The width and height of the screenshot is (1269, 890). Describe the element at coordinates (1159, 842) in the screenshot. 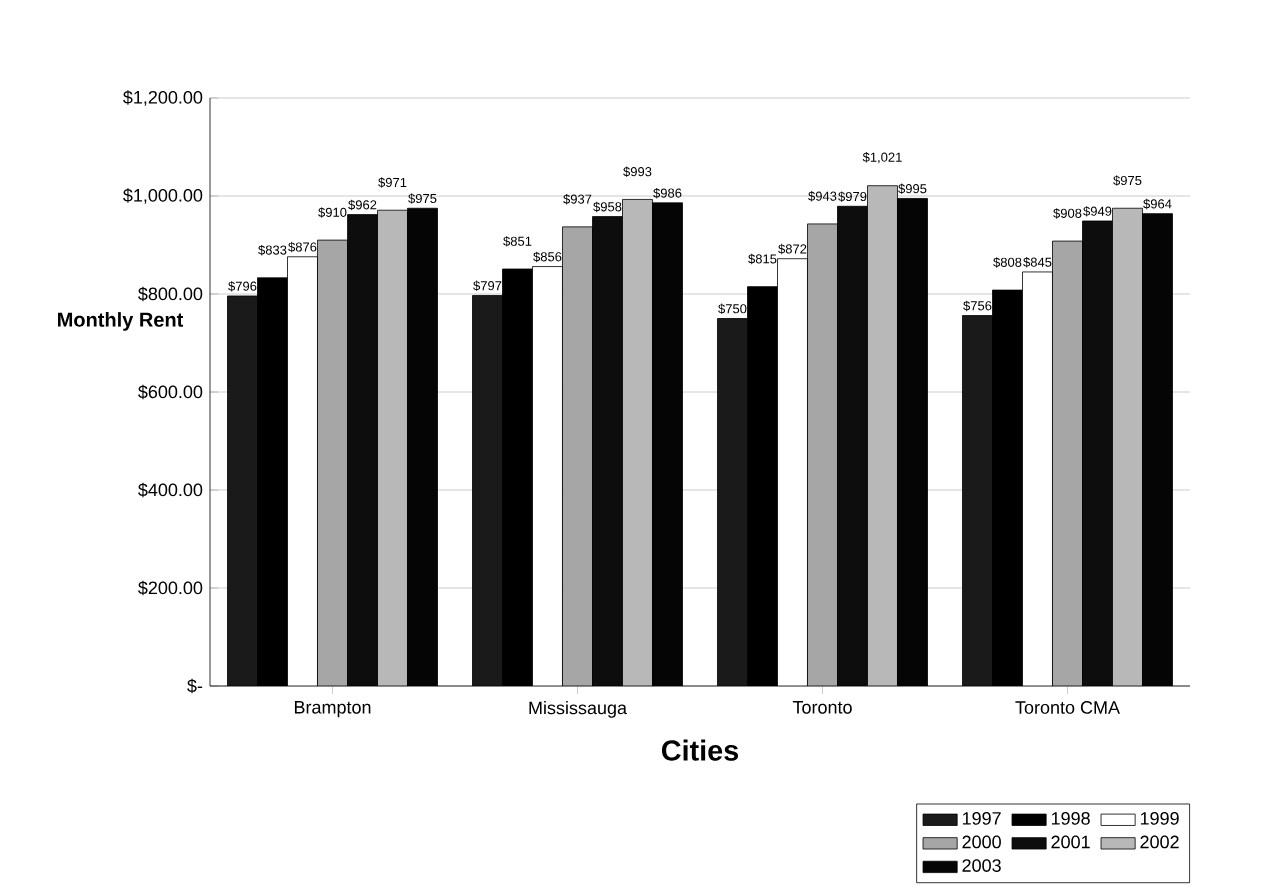

I see `legend-label: 2002` at that location.